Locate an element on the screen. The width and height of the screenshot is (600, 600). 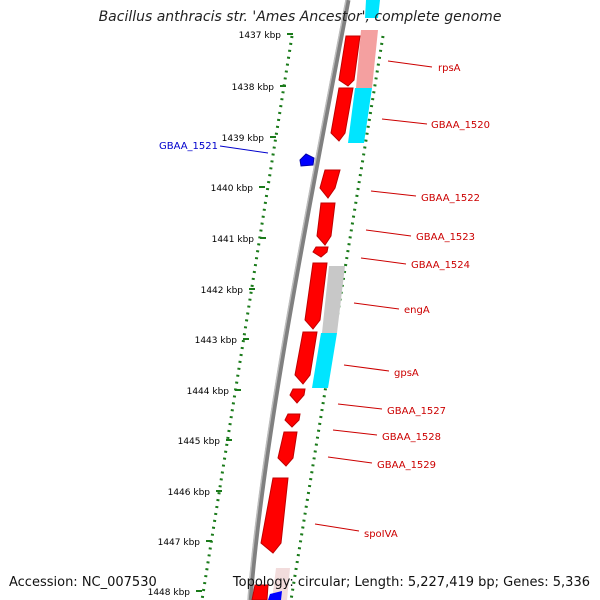
gene-gpsA-arrow is located at coordinates (306, 358).